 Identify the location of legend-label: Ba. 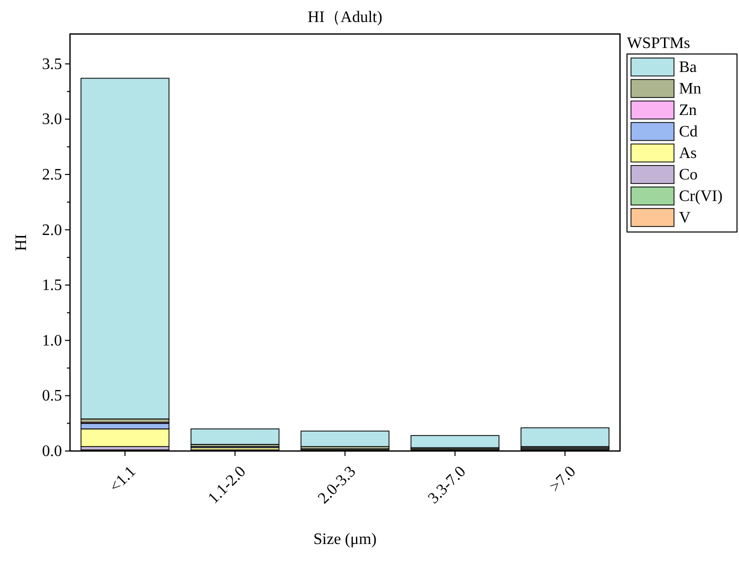
(688, 67).